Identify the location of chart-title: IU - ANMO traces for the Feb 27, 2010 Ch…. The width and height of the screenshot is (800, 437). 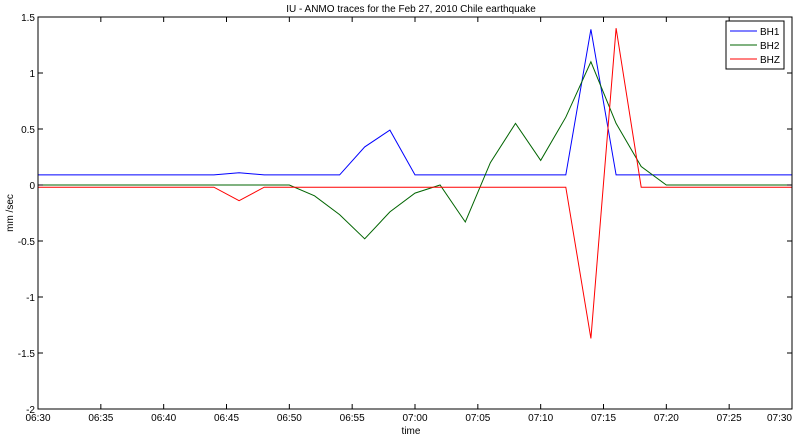
(411, 9).